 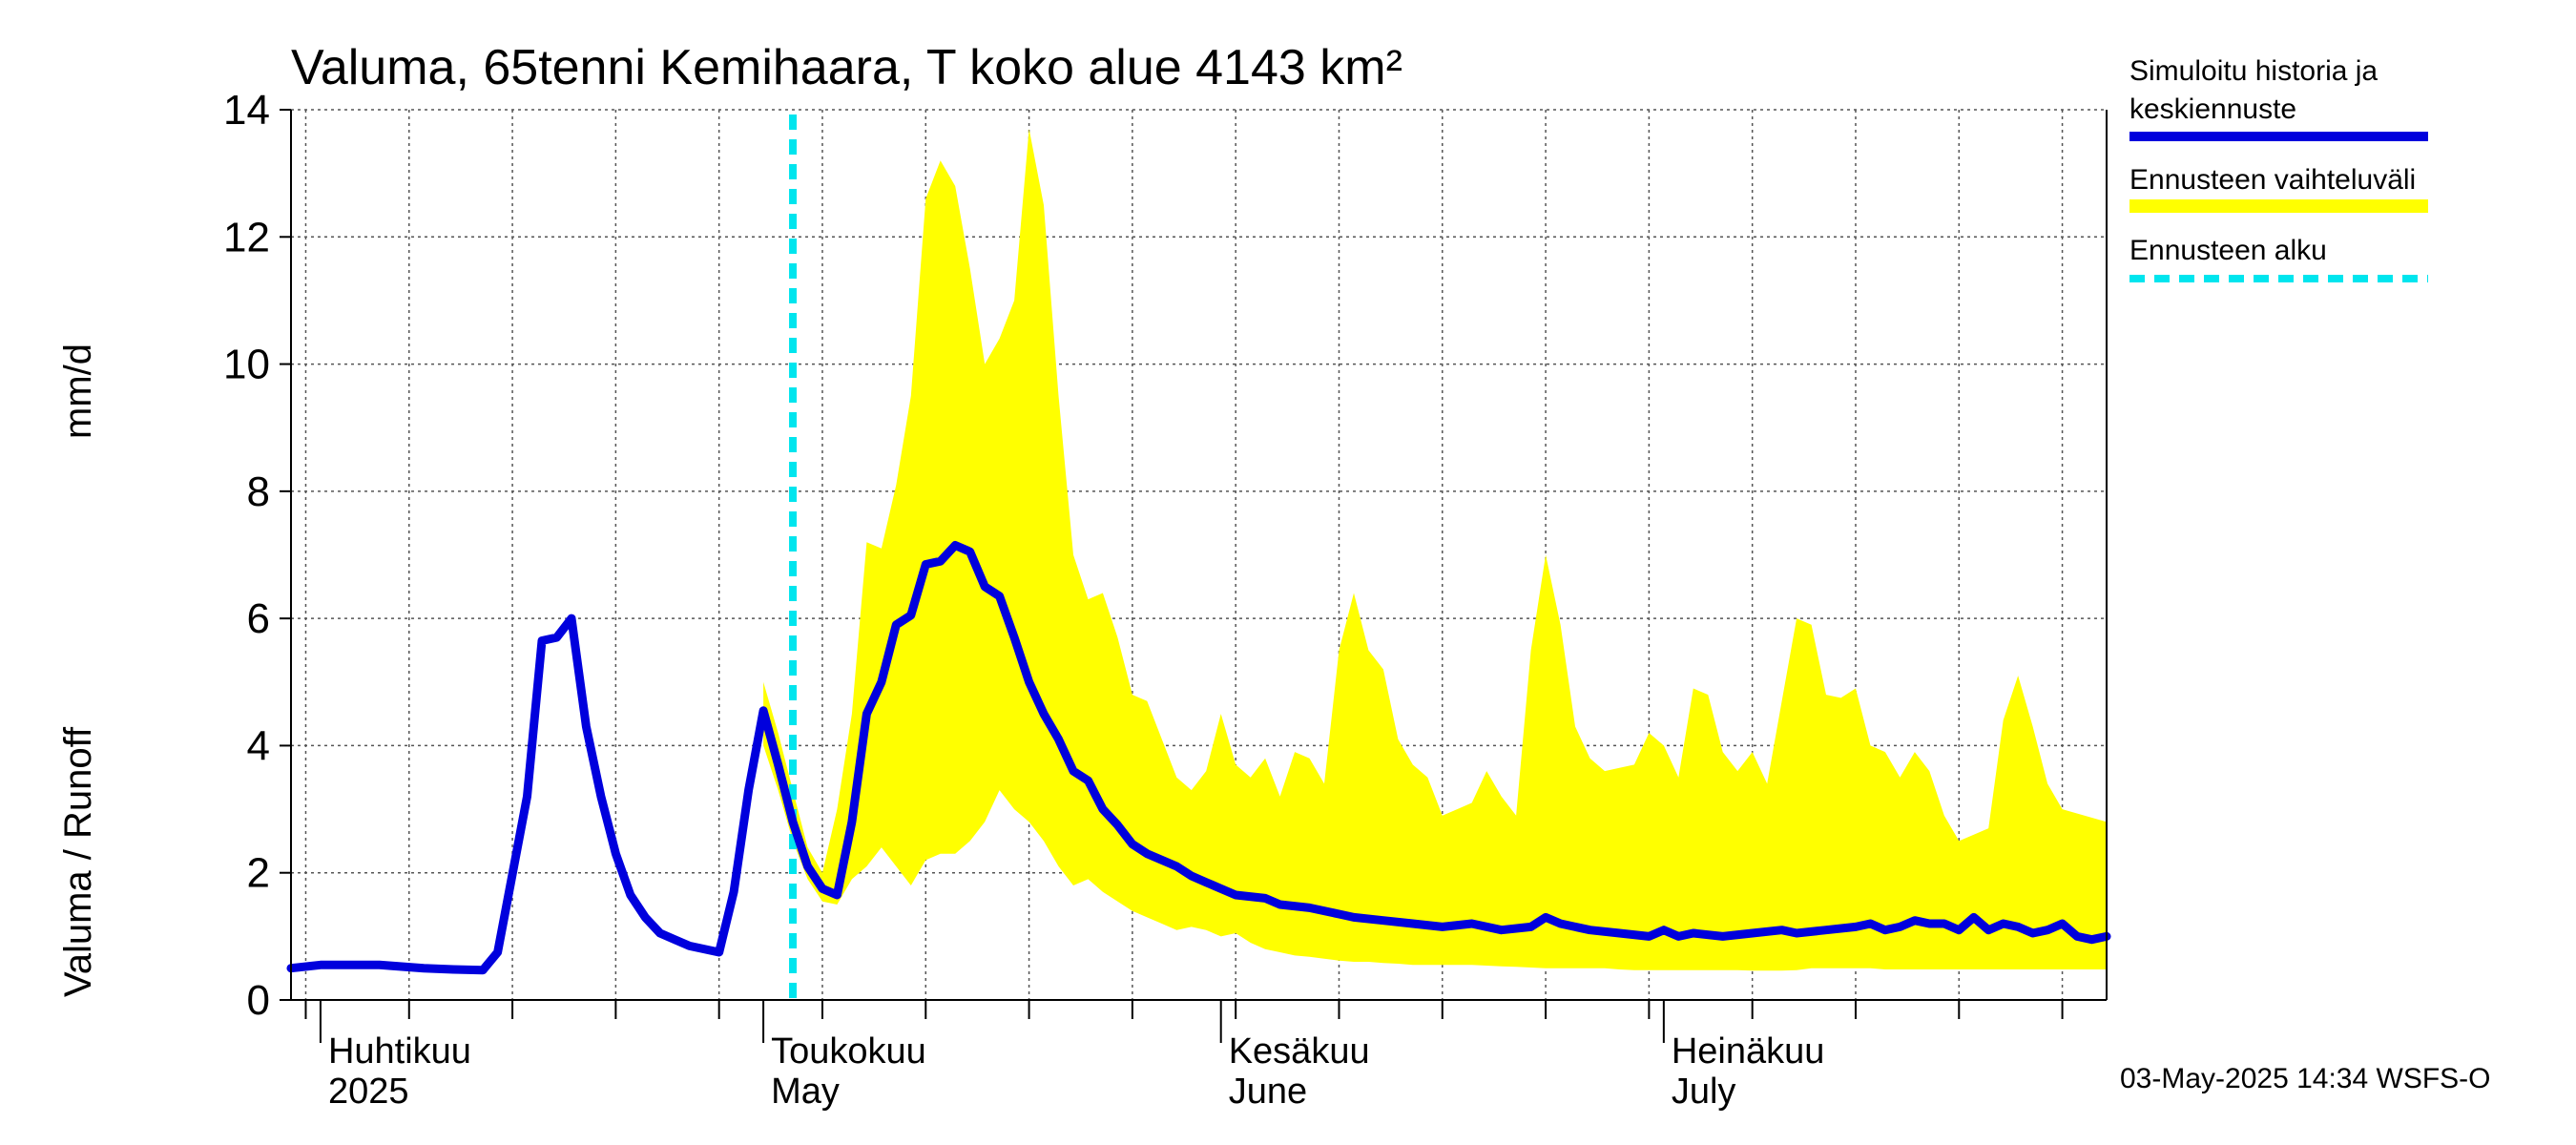 I want to click on y-tick-label: 2, so click(x=258, y=873).